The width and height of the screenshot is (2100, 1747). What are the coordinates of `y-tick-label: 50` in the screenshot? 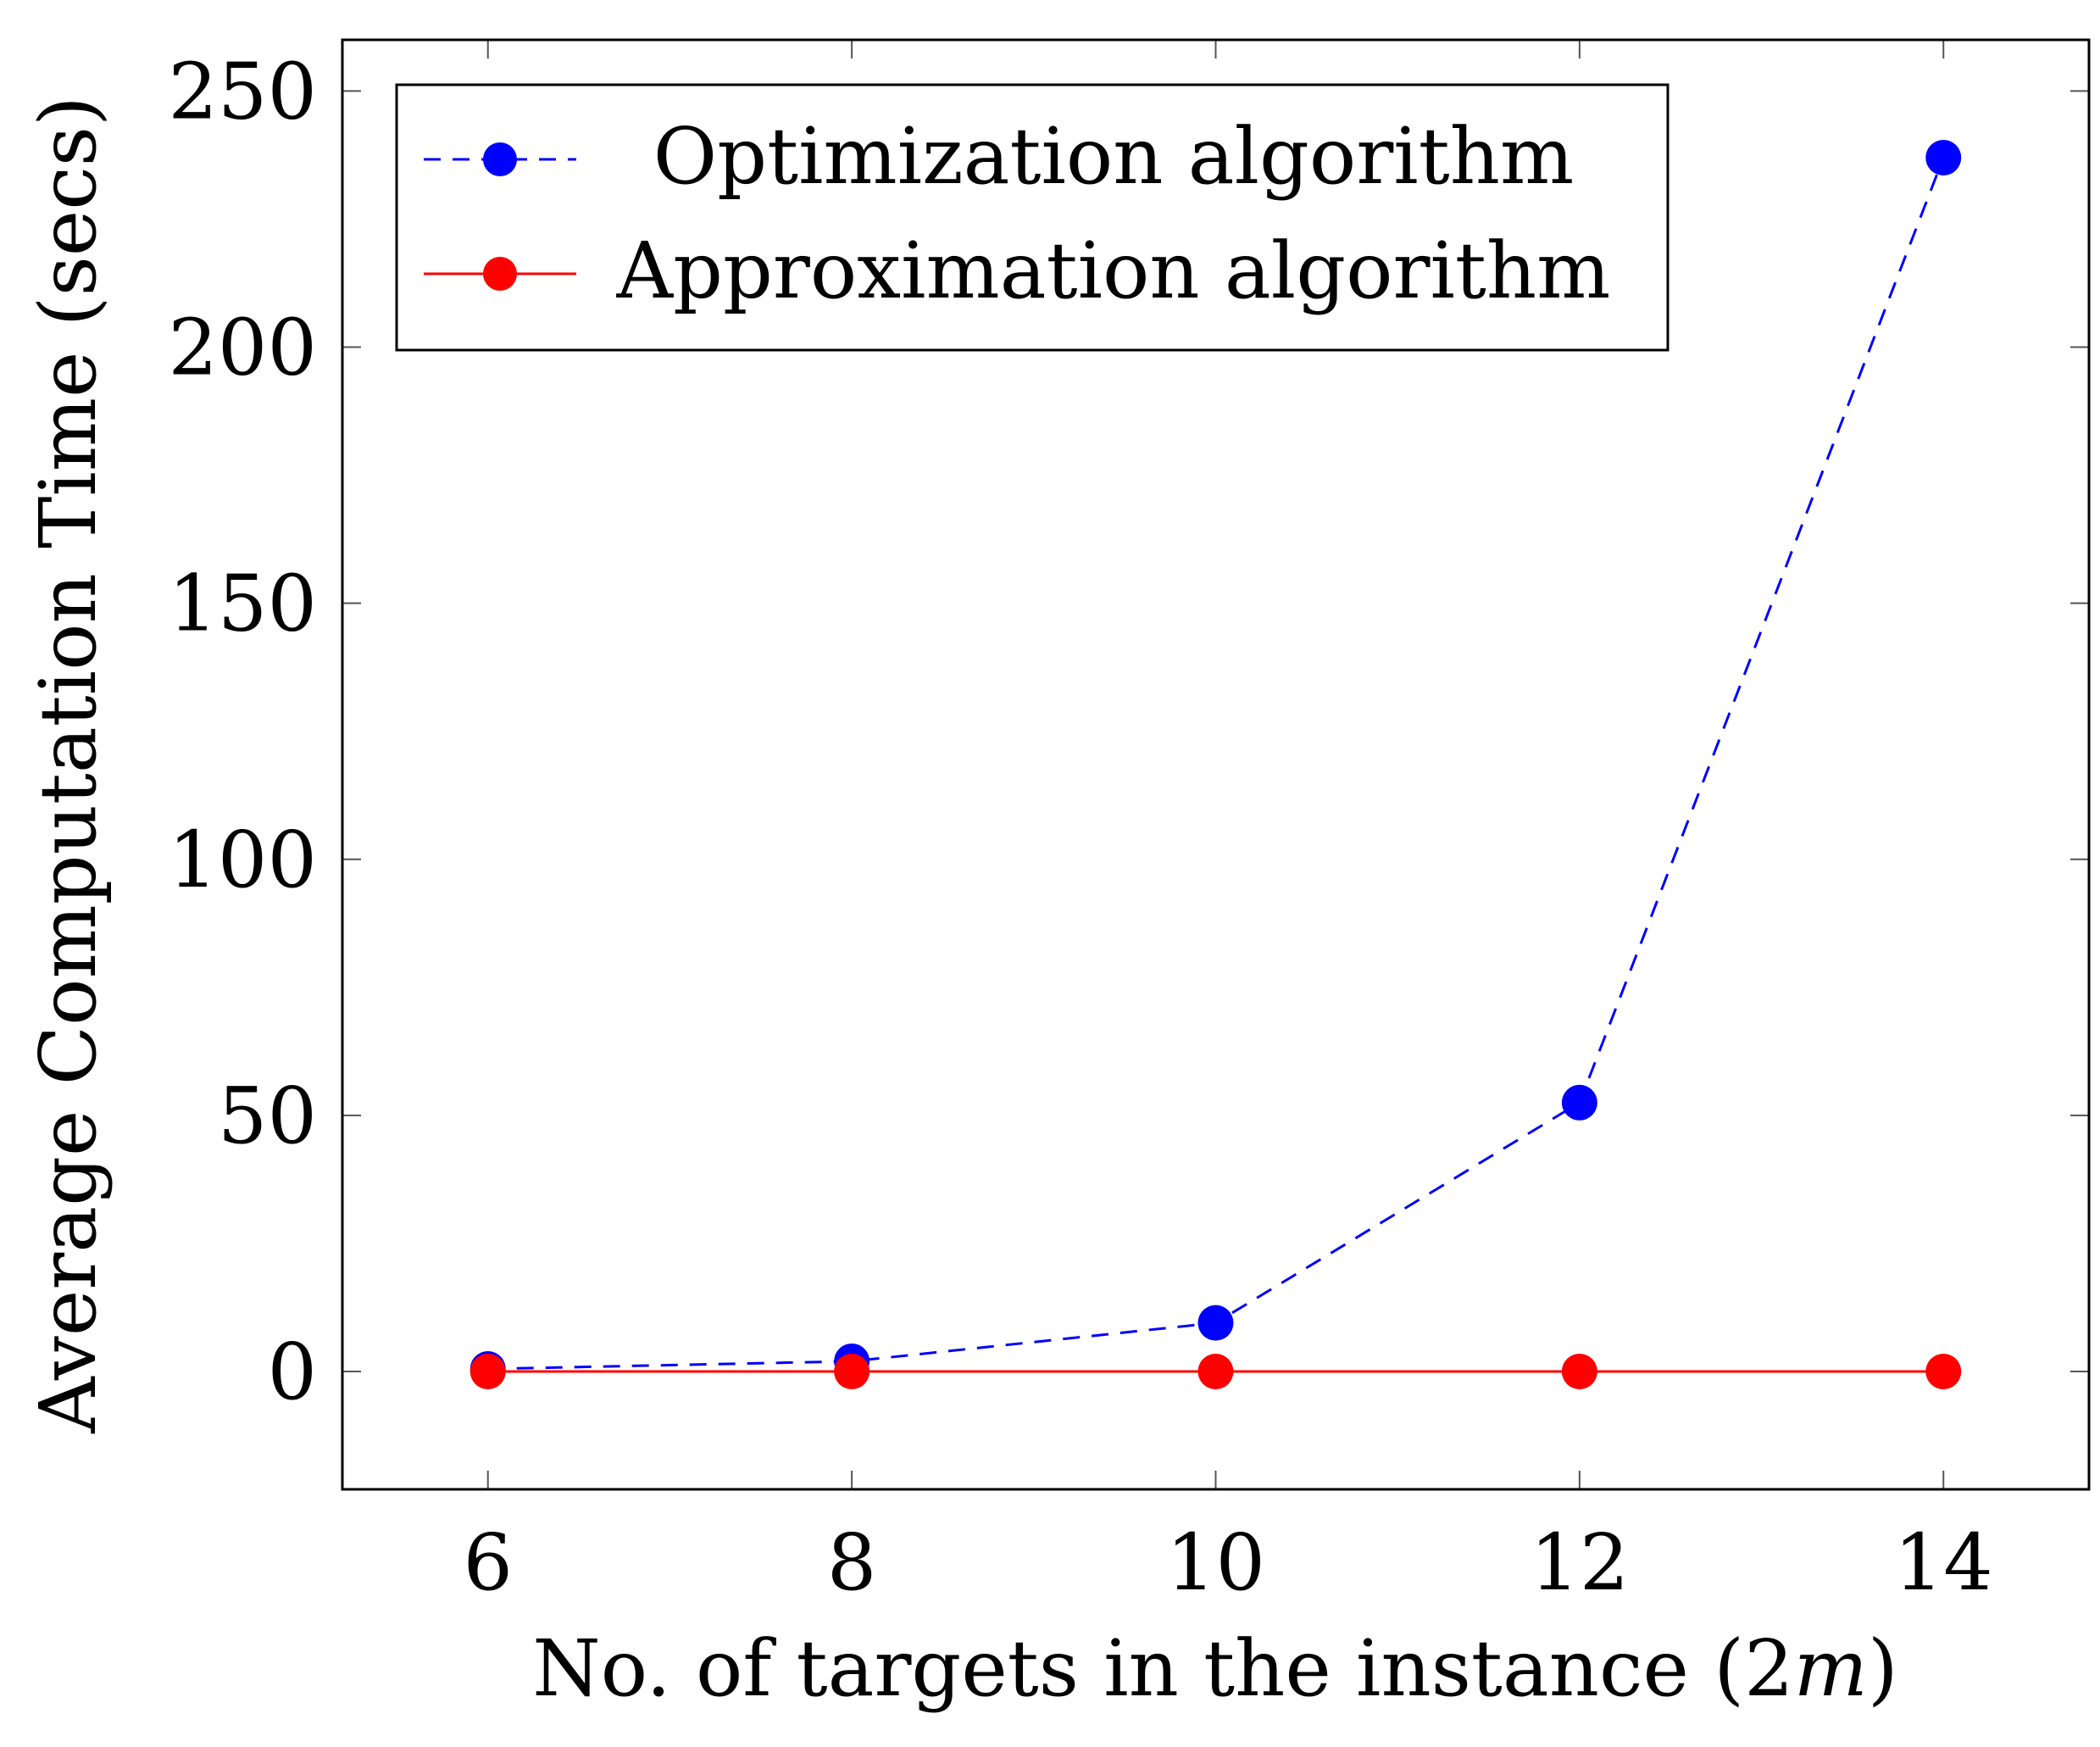 It's located at (267, 1116).